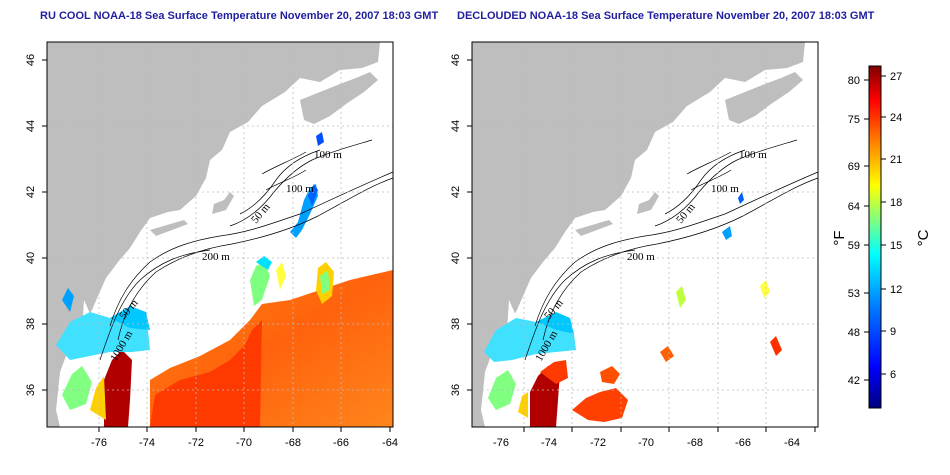  Describe the element at coordinates (293, 443) in the screenshot. I see `left-x-tick: -68` at that location.